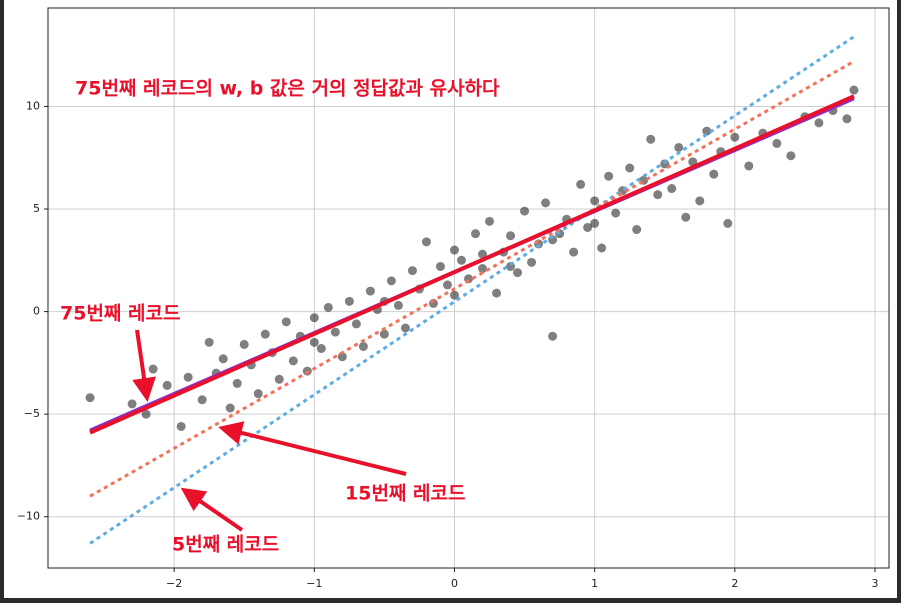 The width and height of the screenshot is (901, 603). What do you see at coordinates (33, 105) in the screenshot?
I see `y-tick-label: 10` at bounding box center [33, 105].